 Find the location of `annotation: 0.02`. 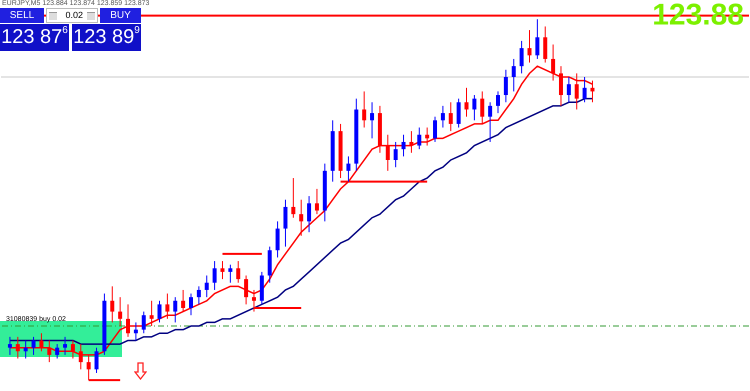

annotation: 0.02 is located at coordinates (72, 15).